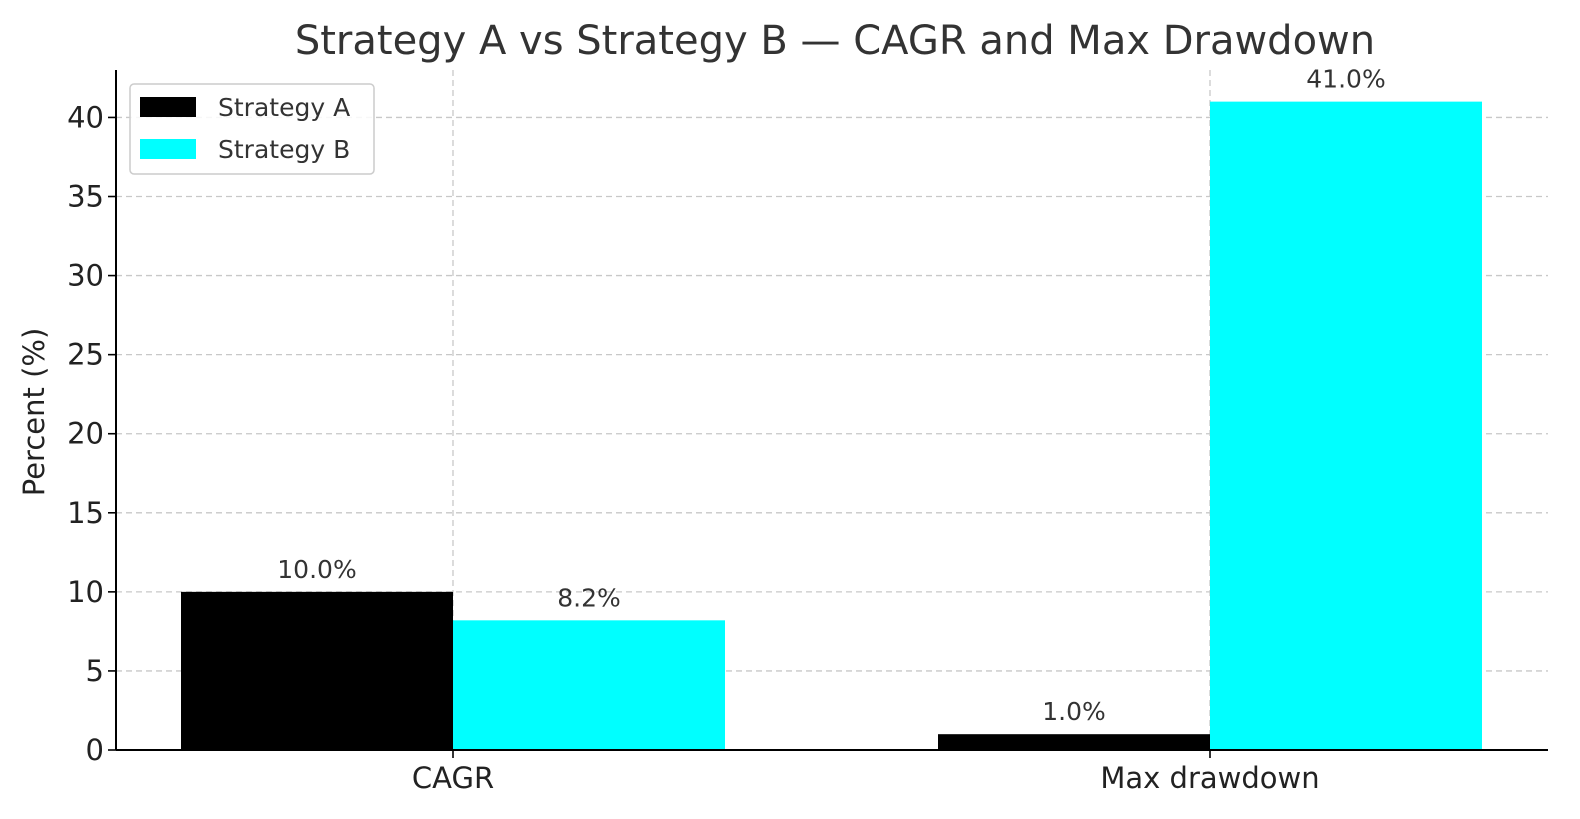  I want to click on bar-value-label: 41.0%, so click(1345, 79).